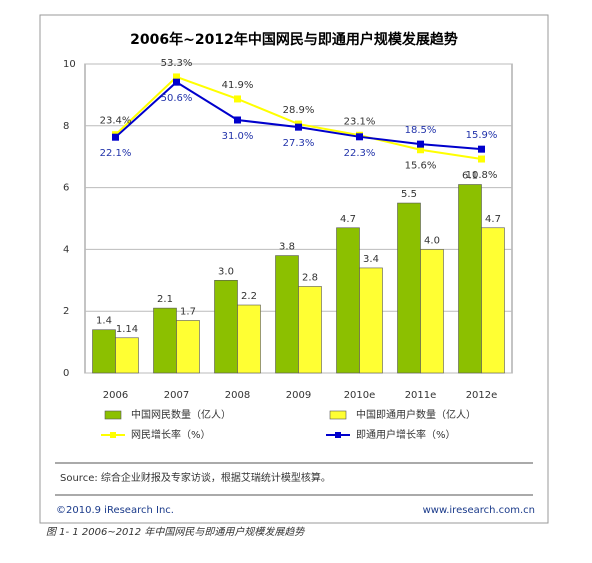 The image size is (592, 563). I want to click on data-label: 6.1, so click(470, 176).